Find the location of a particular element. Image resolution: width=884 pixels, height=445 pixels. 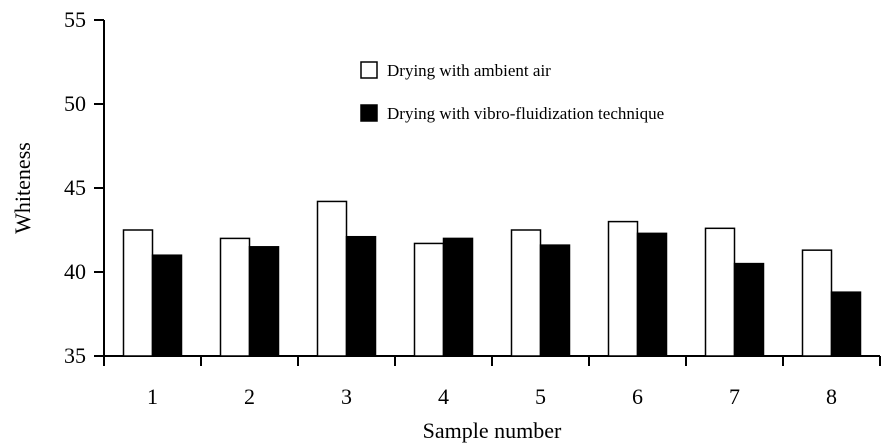

y-axis-ticks: 35 40 45 50 55 is located at coordinates (84, 187).